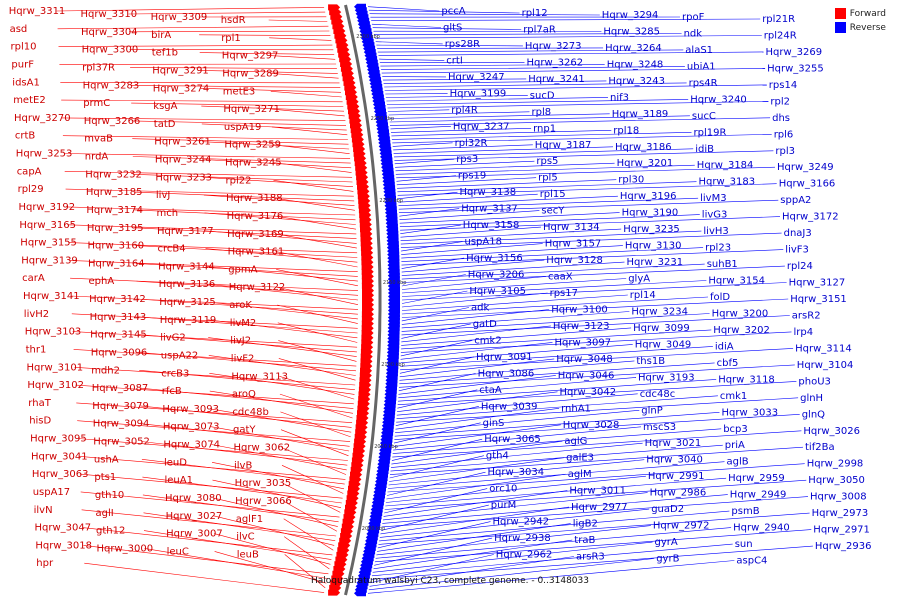  What do you see at coordinates (114, 210) in the screenshot?
I see `forward-gene-label: Hqrw_3174` at bounding box center [114, 210].